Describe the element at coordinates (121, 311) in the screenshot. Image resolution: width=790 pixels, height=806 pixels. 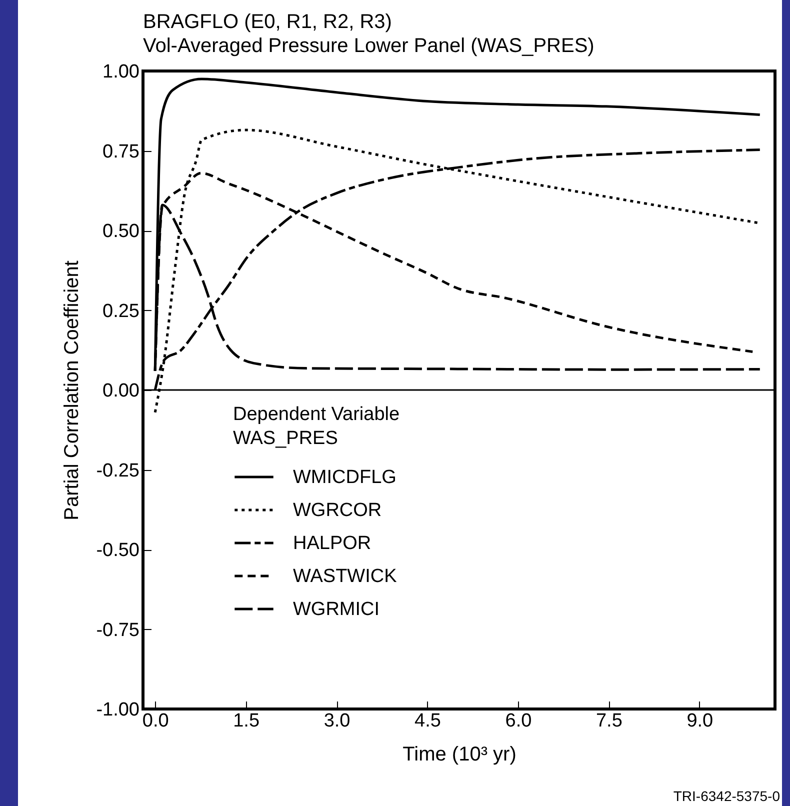
I see `y-tick-label: 0.25` at that location.